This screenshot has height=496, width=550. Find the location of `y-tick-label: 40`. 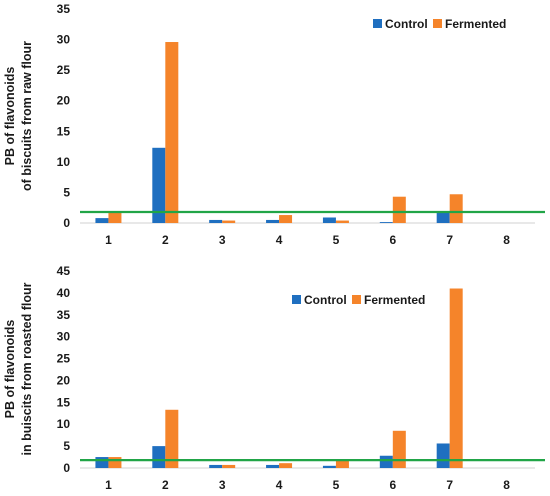

y-tick-label: 40 is located at coordinates (64, 293).